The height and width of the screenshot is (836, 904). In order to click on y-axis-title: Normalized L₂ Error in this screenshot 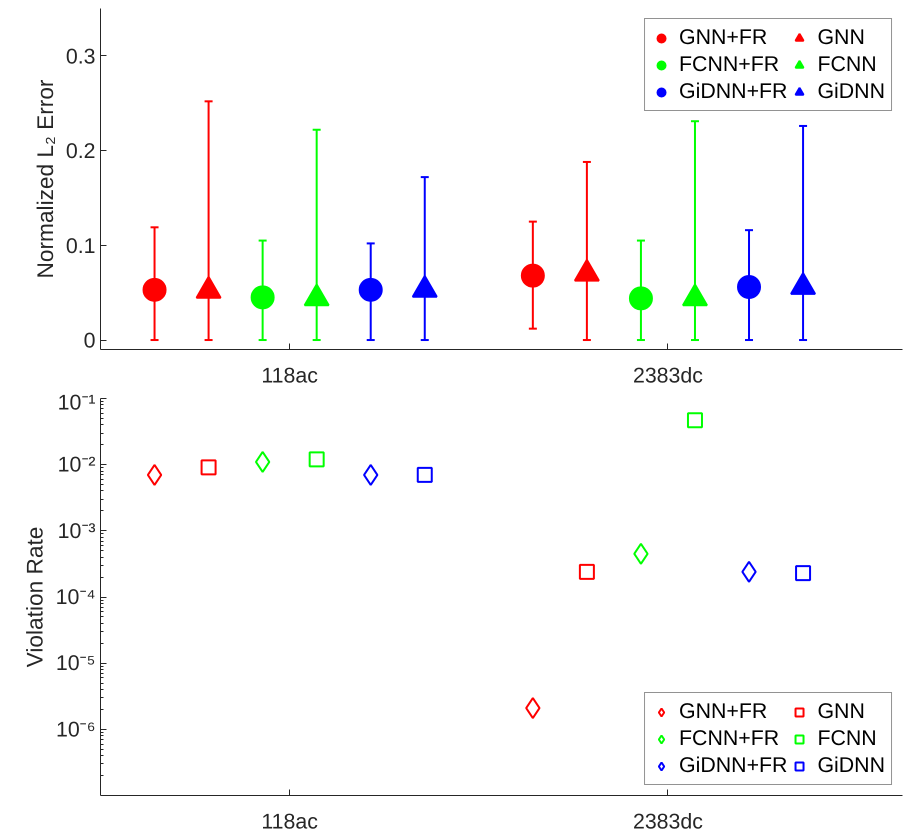, I will do `click(45, 178)`.